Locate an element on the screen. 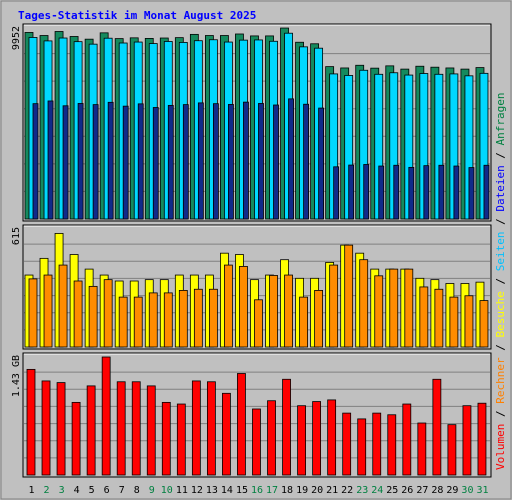  x-tick-label-day-16: 16 is located at coordinates (257, 490).